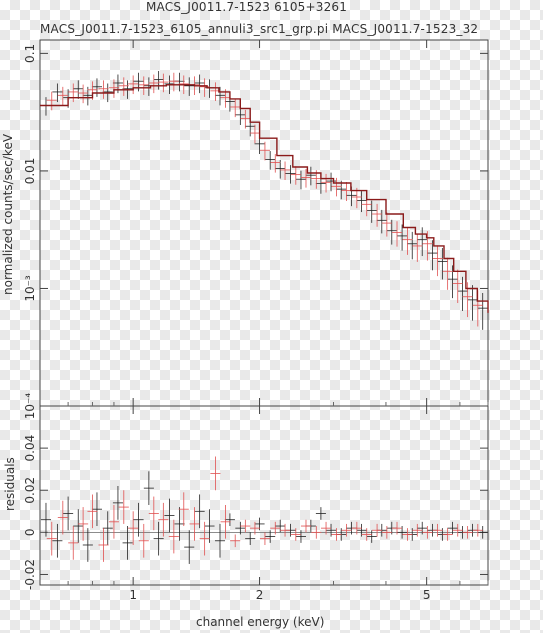  Describe the element at coordinates (30, 448) in the screenshot. I see `y-tick-label-residual: 0.04` at that location.